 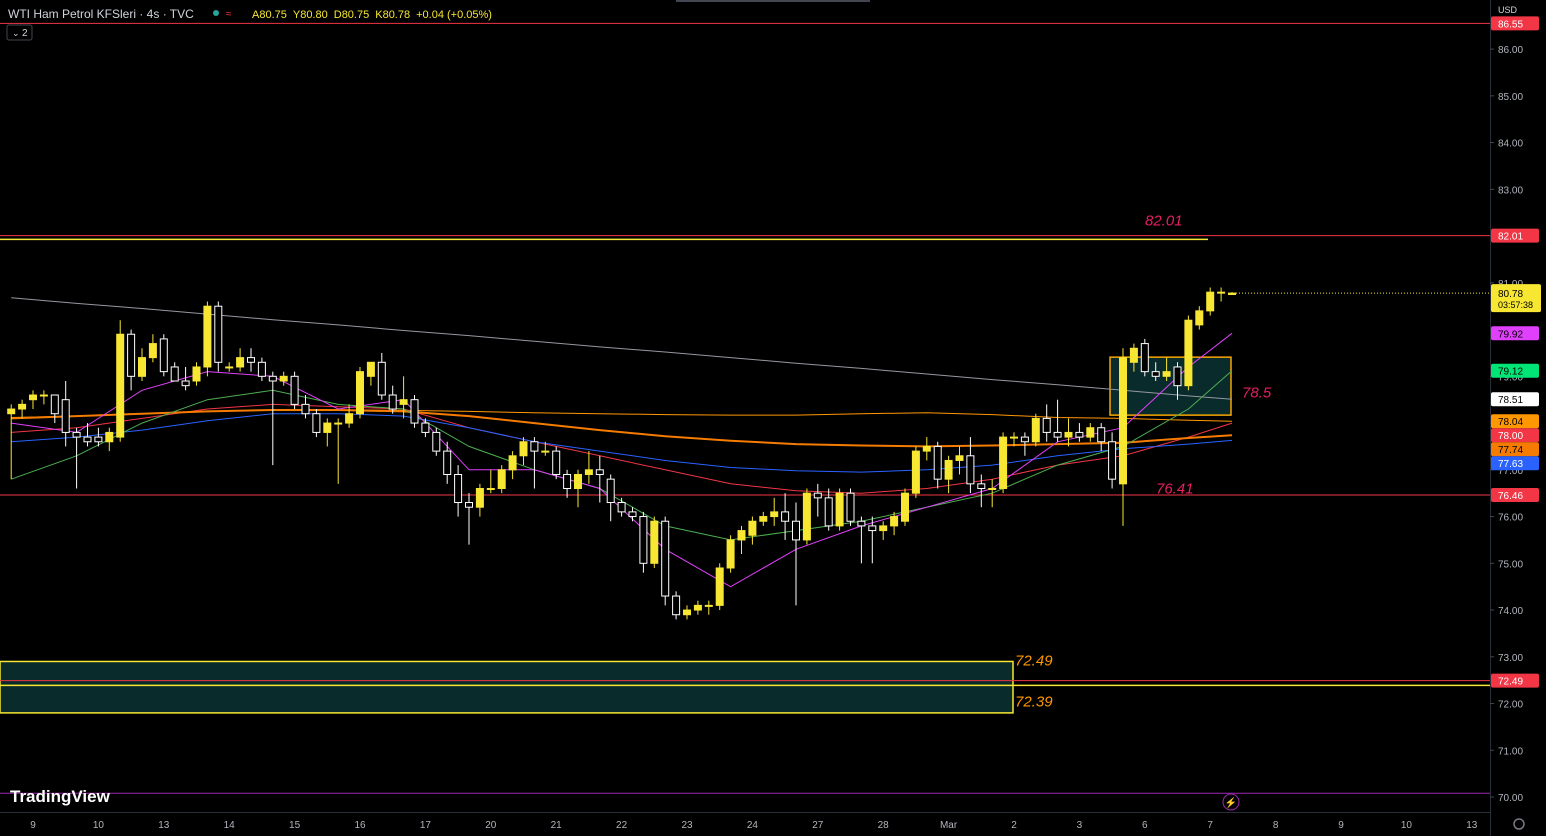 I want to click on indicator-toggle-icon: ⌄, so click(x=16, y=33).